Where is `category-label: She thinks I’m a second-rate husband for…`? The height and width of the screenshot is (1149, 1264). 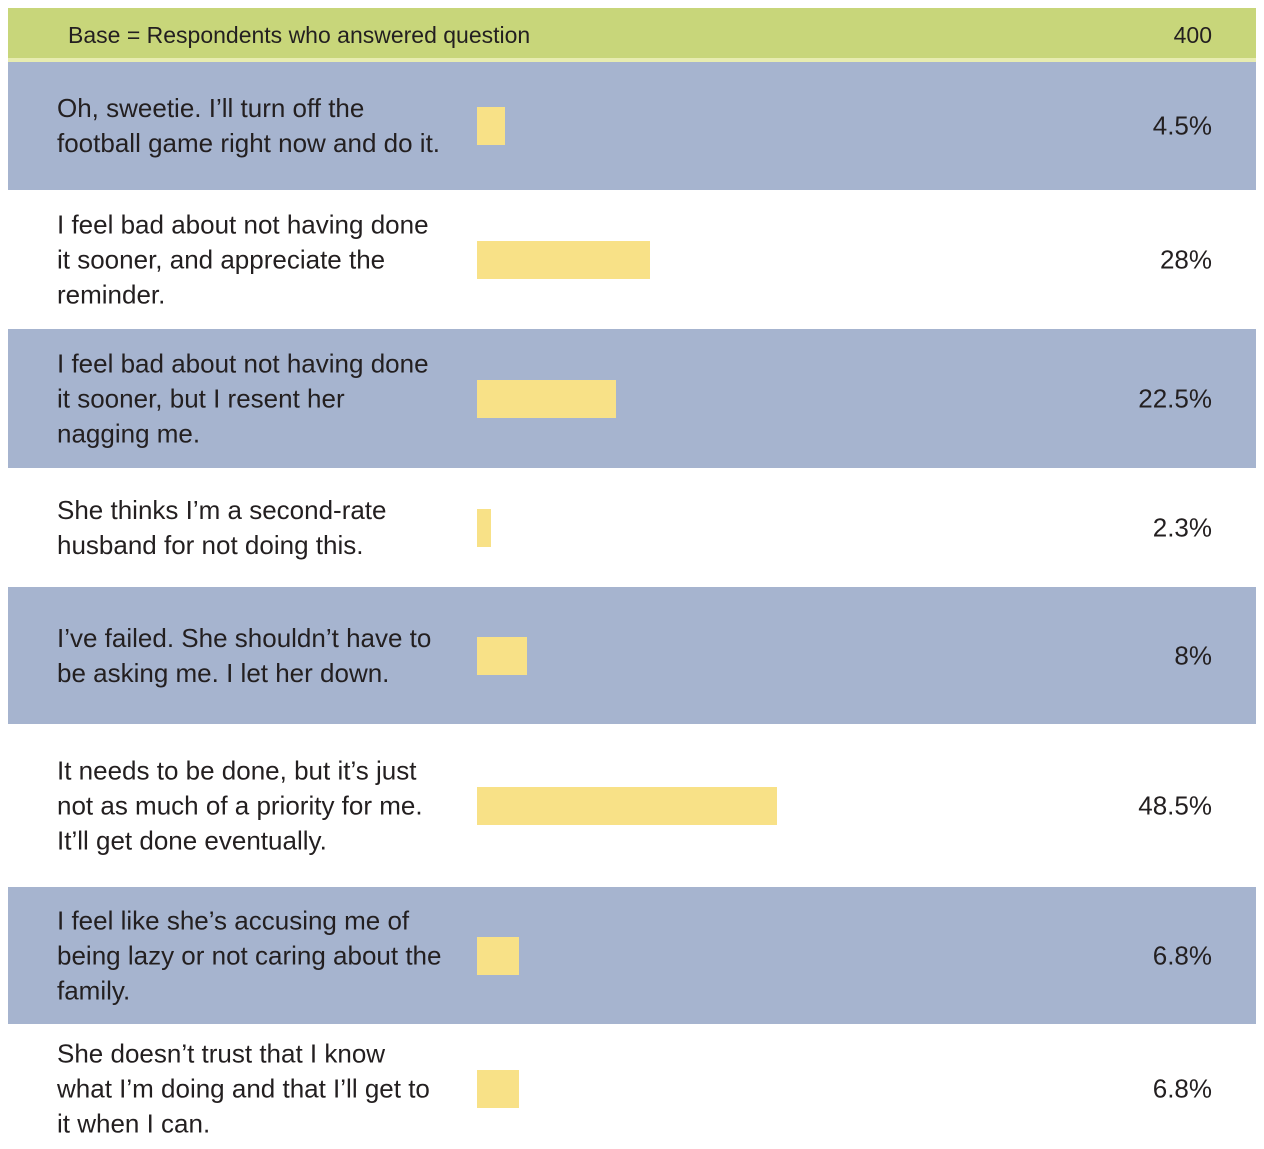
category-label: She thinks I’m a second-rate husband for… is located at coordinates (222, 527).